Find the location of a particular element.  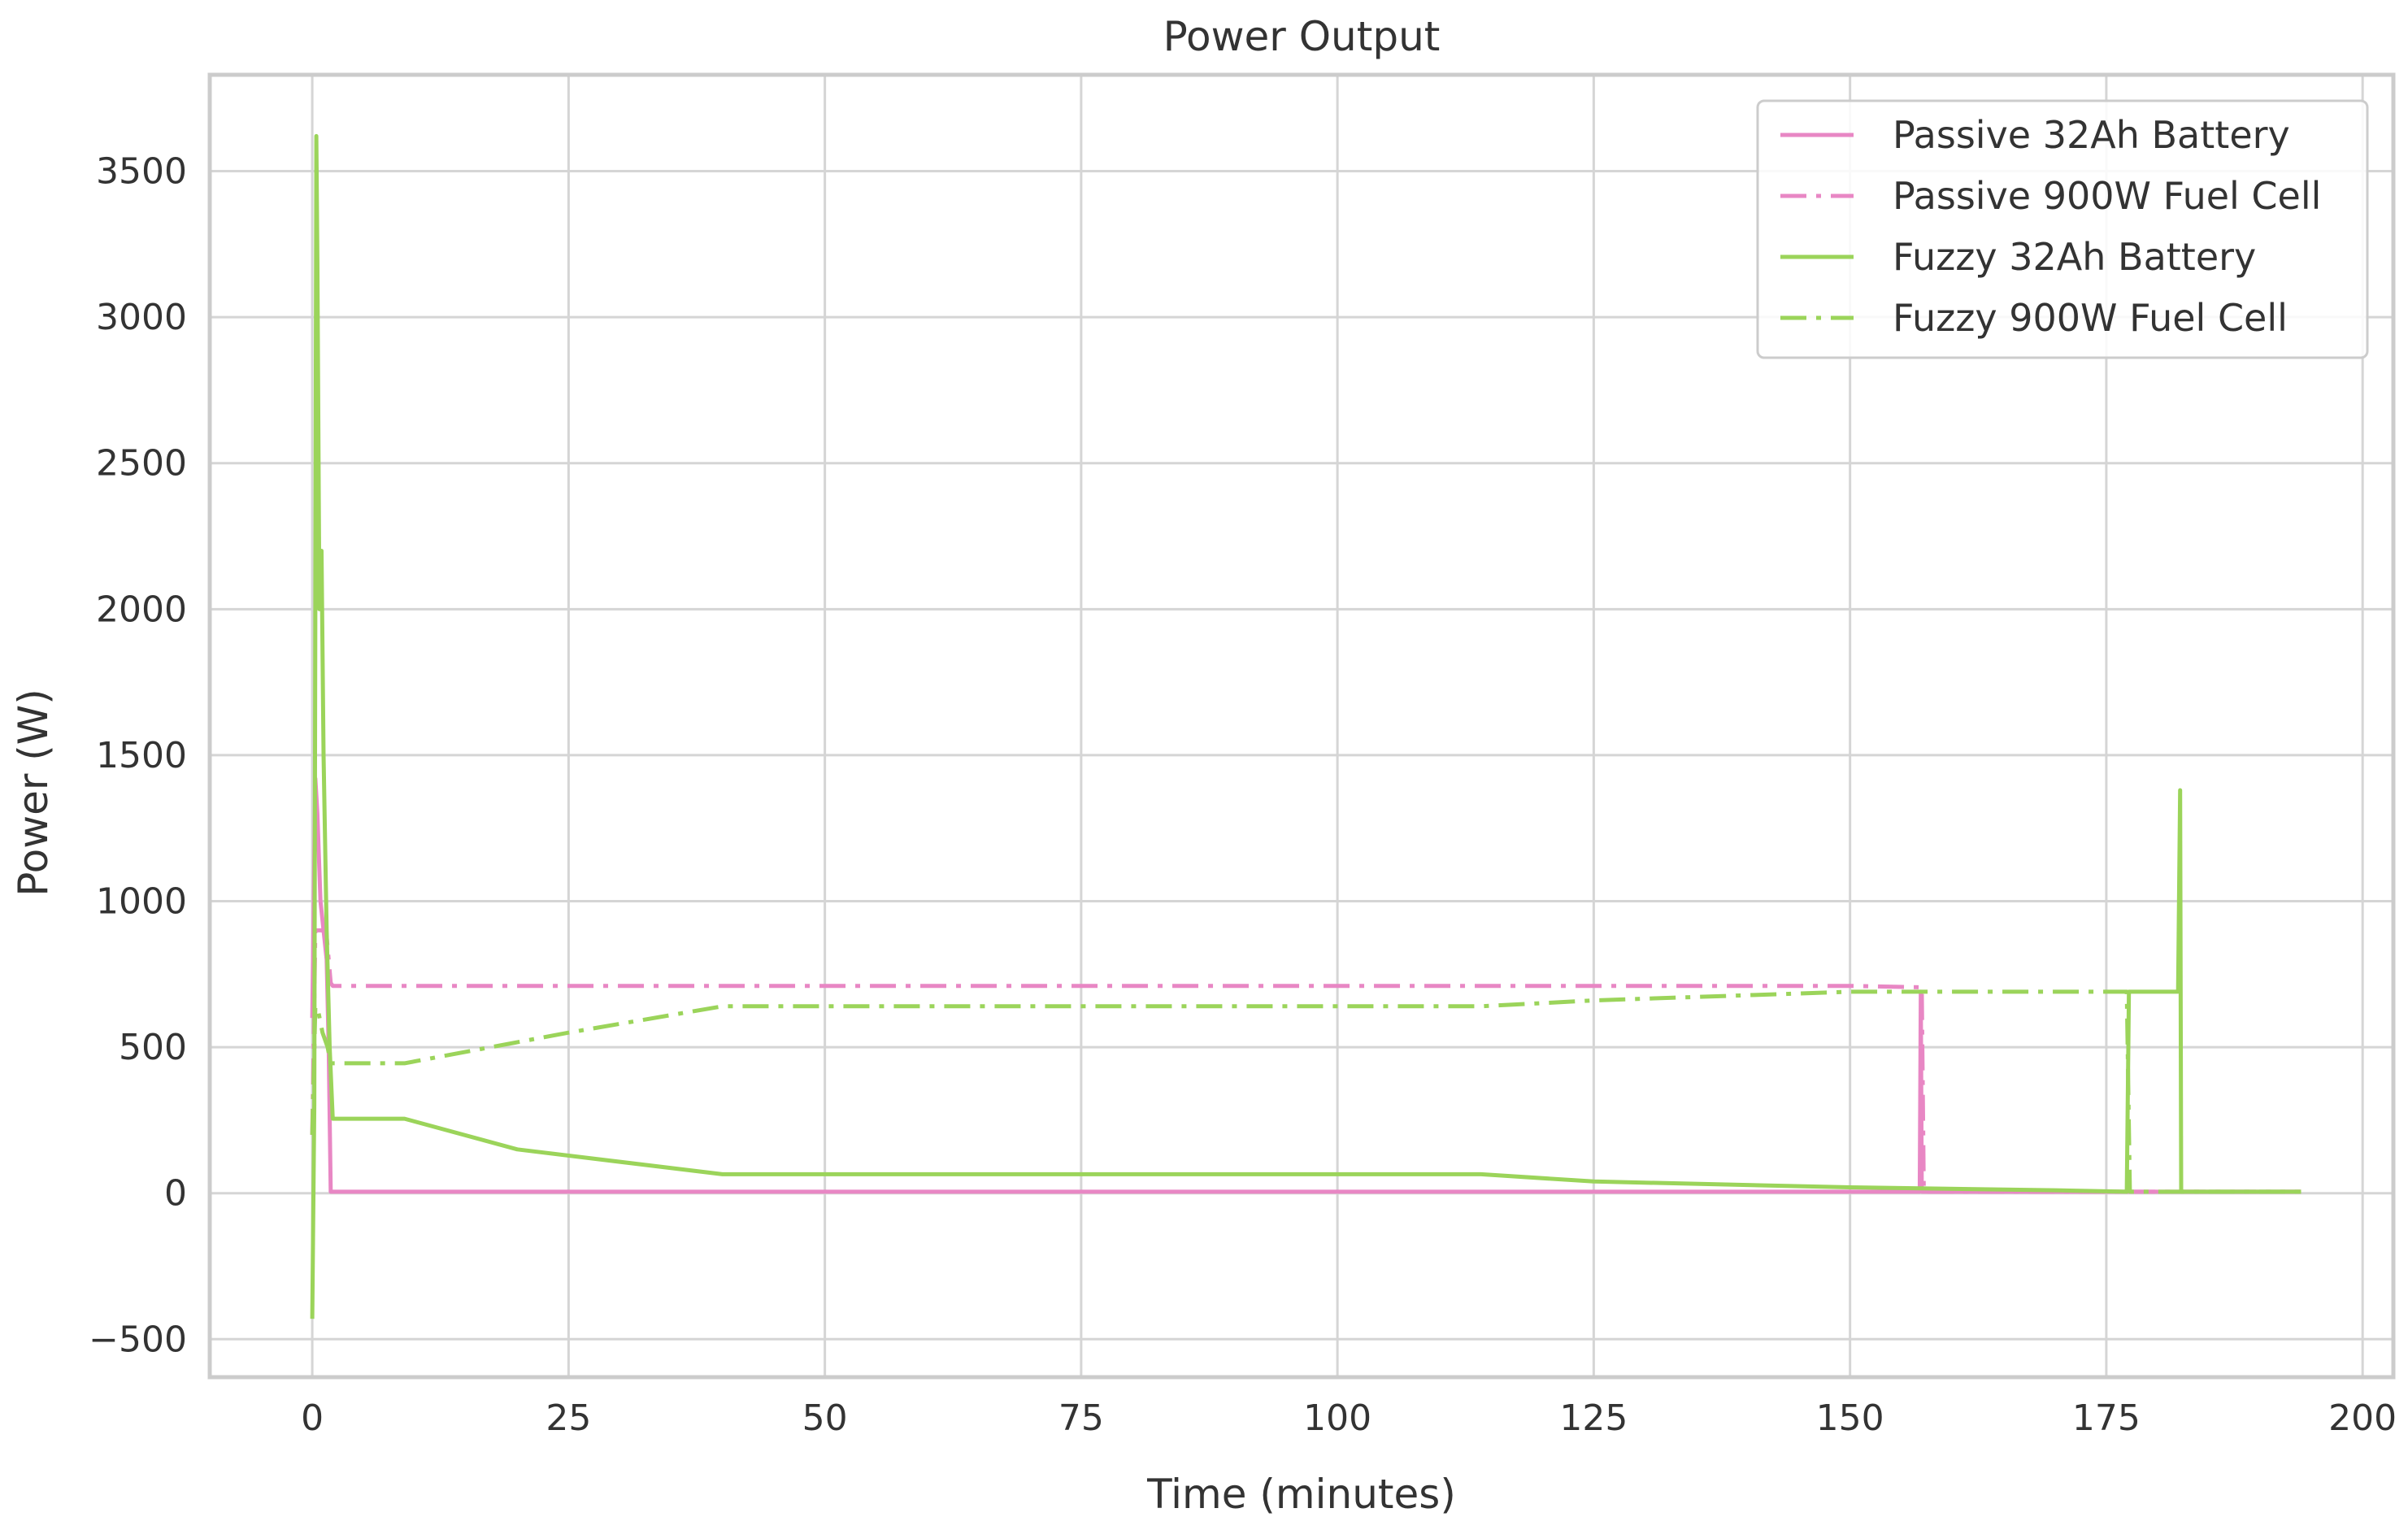

x-tick-label: 125 is located at coordinates (1593, 1418).